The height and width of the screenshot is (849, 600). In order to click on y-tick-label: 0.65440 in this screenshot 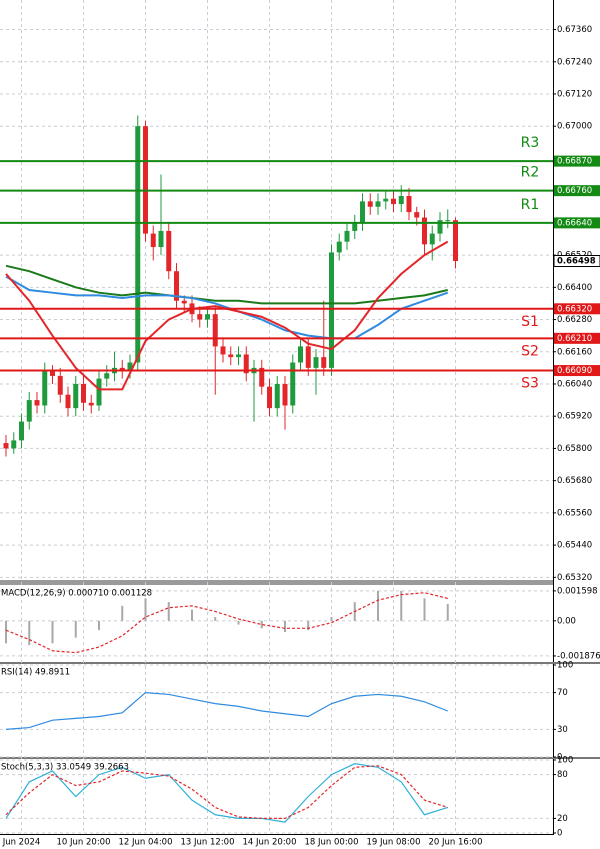, I will do `click(574, 546)`.